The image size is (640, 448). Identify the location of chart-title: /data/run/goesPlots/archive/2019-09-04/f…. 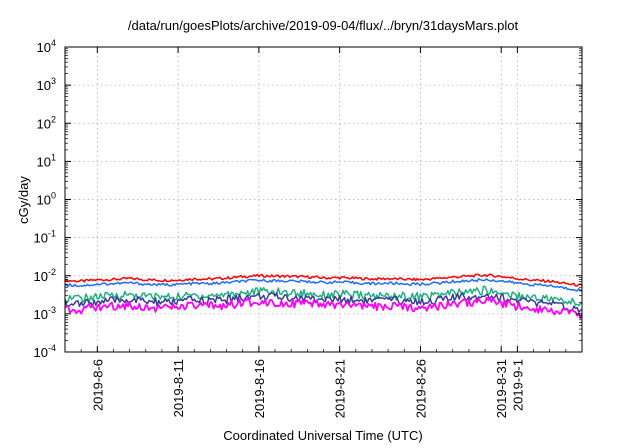
(323, 25).